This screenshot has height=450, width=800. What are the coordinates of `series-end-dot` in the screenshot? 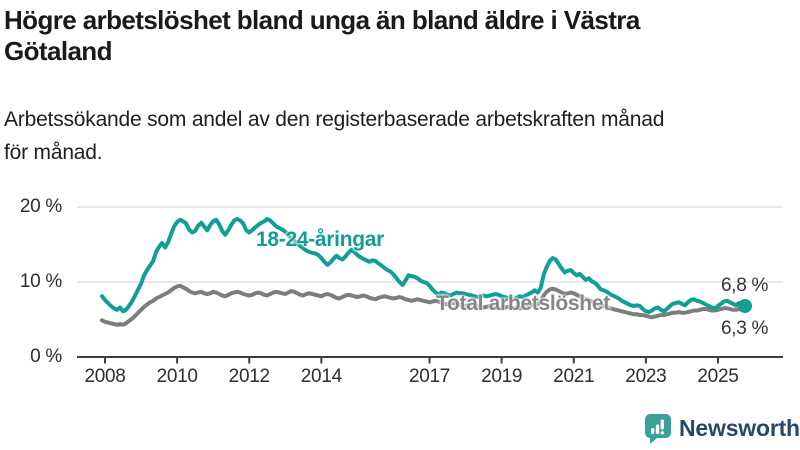 It's located at (745, 306).